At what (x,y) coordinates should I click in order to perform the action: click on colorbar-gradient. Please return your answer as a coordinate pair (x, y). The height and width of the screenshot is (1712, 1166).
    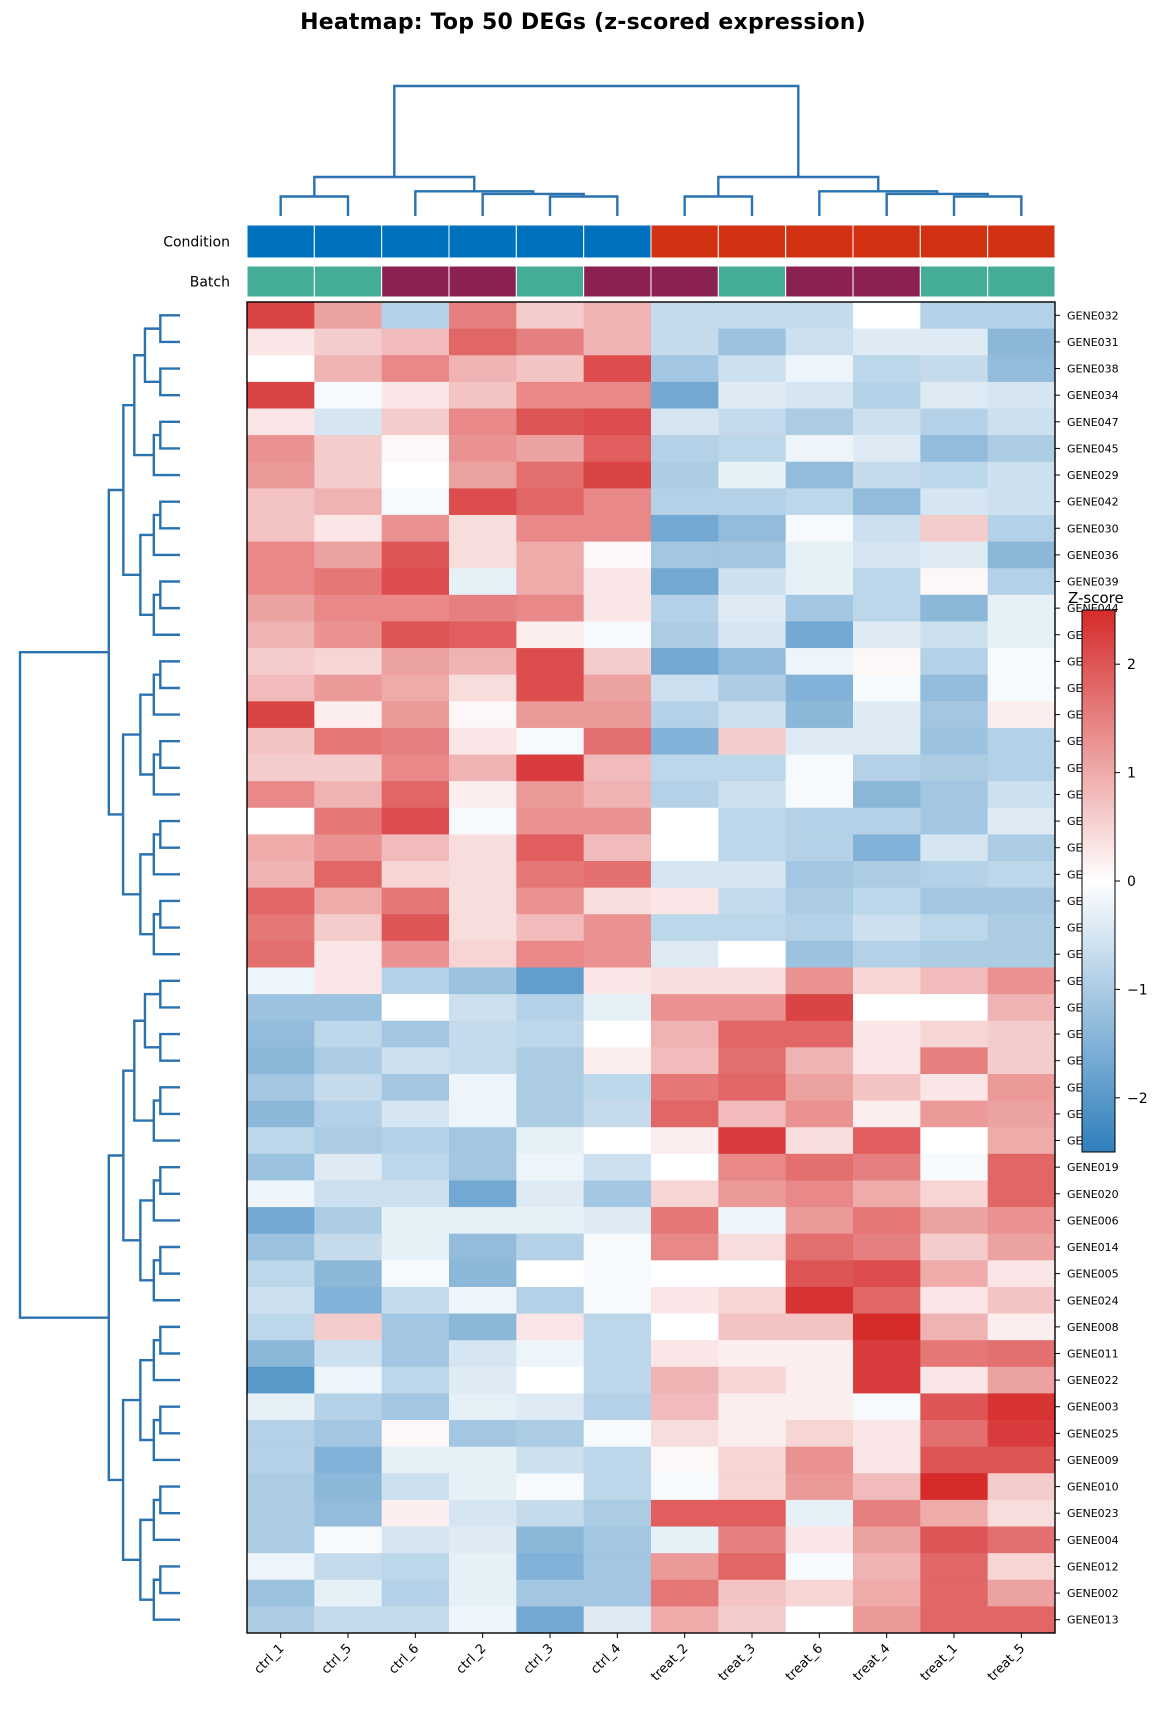
    Looking at the image, I should click on (1098, 881).